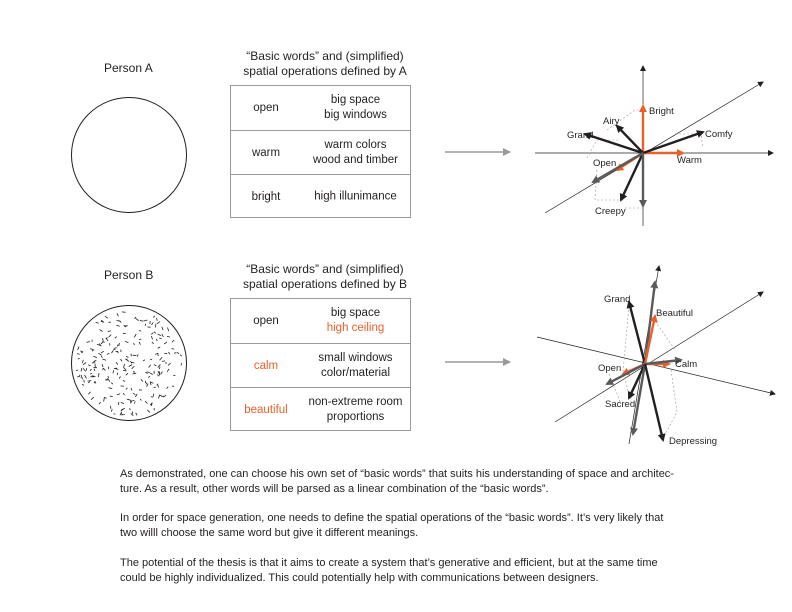 This screenshot has height=612, width=792. Describe the element at coordinates (629, 139) in the screenshot. I see `airy-vector` at that location.